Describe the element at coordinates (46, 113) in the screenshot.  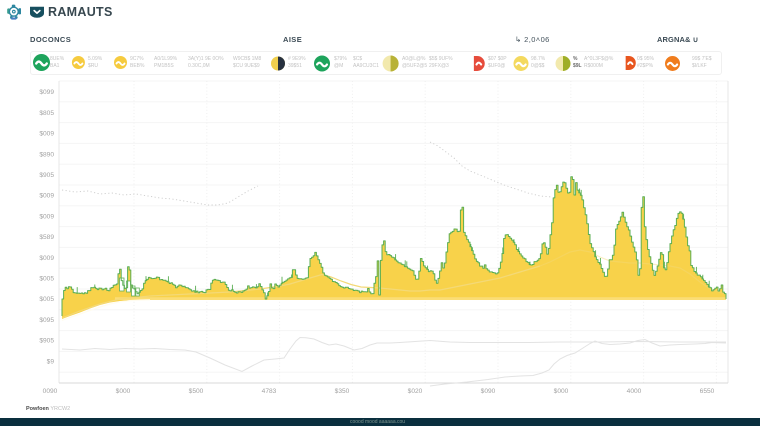
I see `svg-text: $805` at that location.